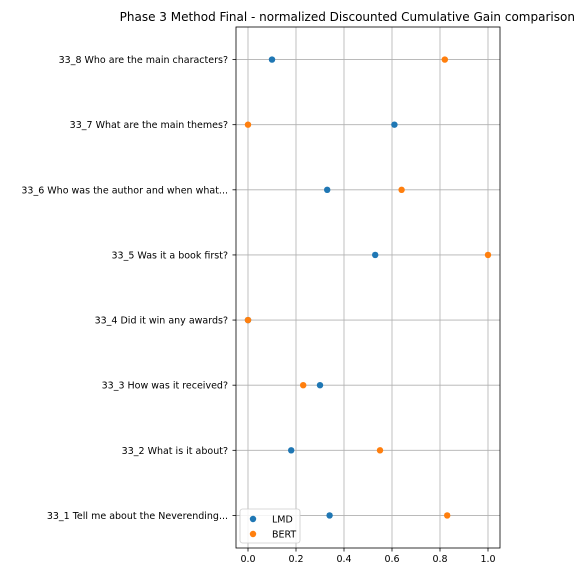 This screenshot has height=576, width=576. I want to click on x-tick-label: 1.0, so click(487, 559).